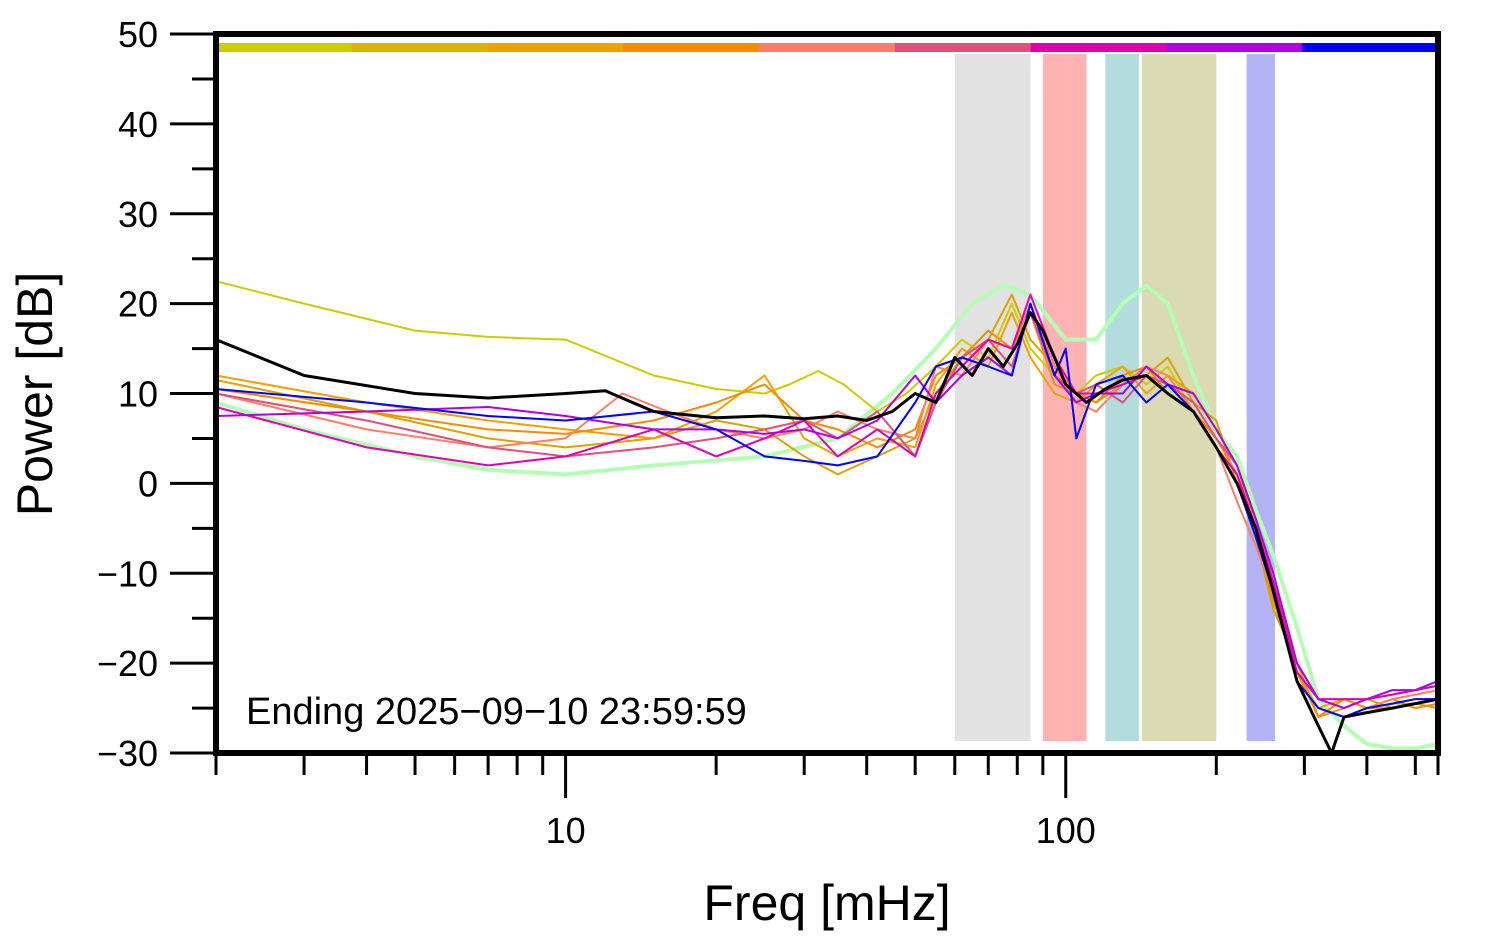 This screenshot has height=952, width=1494. What do you see at coordinates (127, 663) in the screenshot?
I see `y-tick-label: −20` at bounding box center [127, 663].